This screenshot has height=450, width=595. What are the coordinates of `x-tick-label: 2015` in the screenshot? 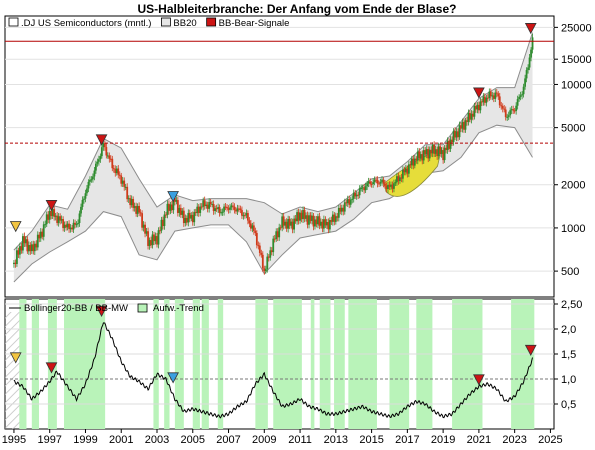 It's located at (371, 440).